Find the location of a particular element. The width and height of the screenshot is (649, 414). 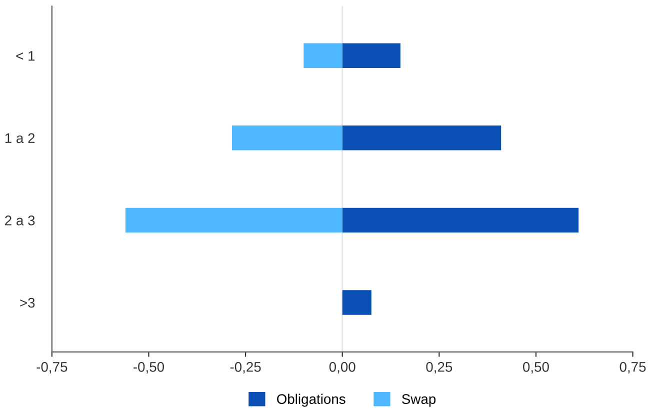

y-tick-label: 2 a 3 is located at coordinates (20, 221).